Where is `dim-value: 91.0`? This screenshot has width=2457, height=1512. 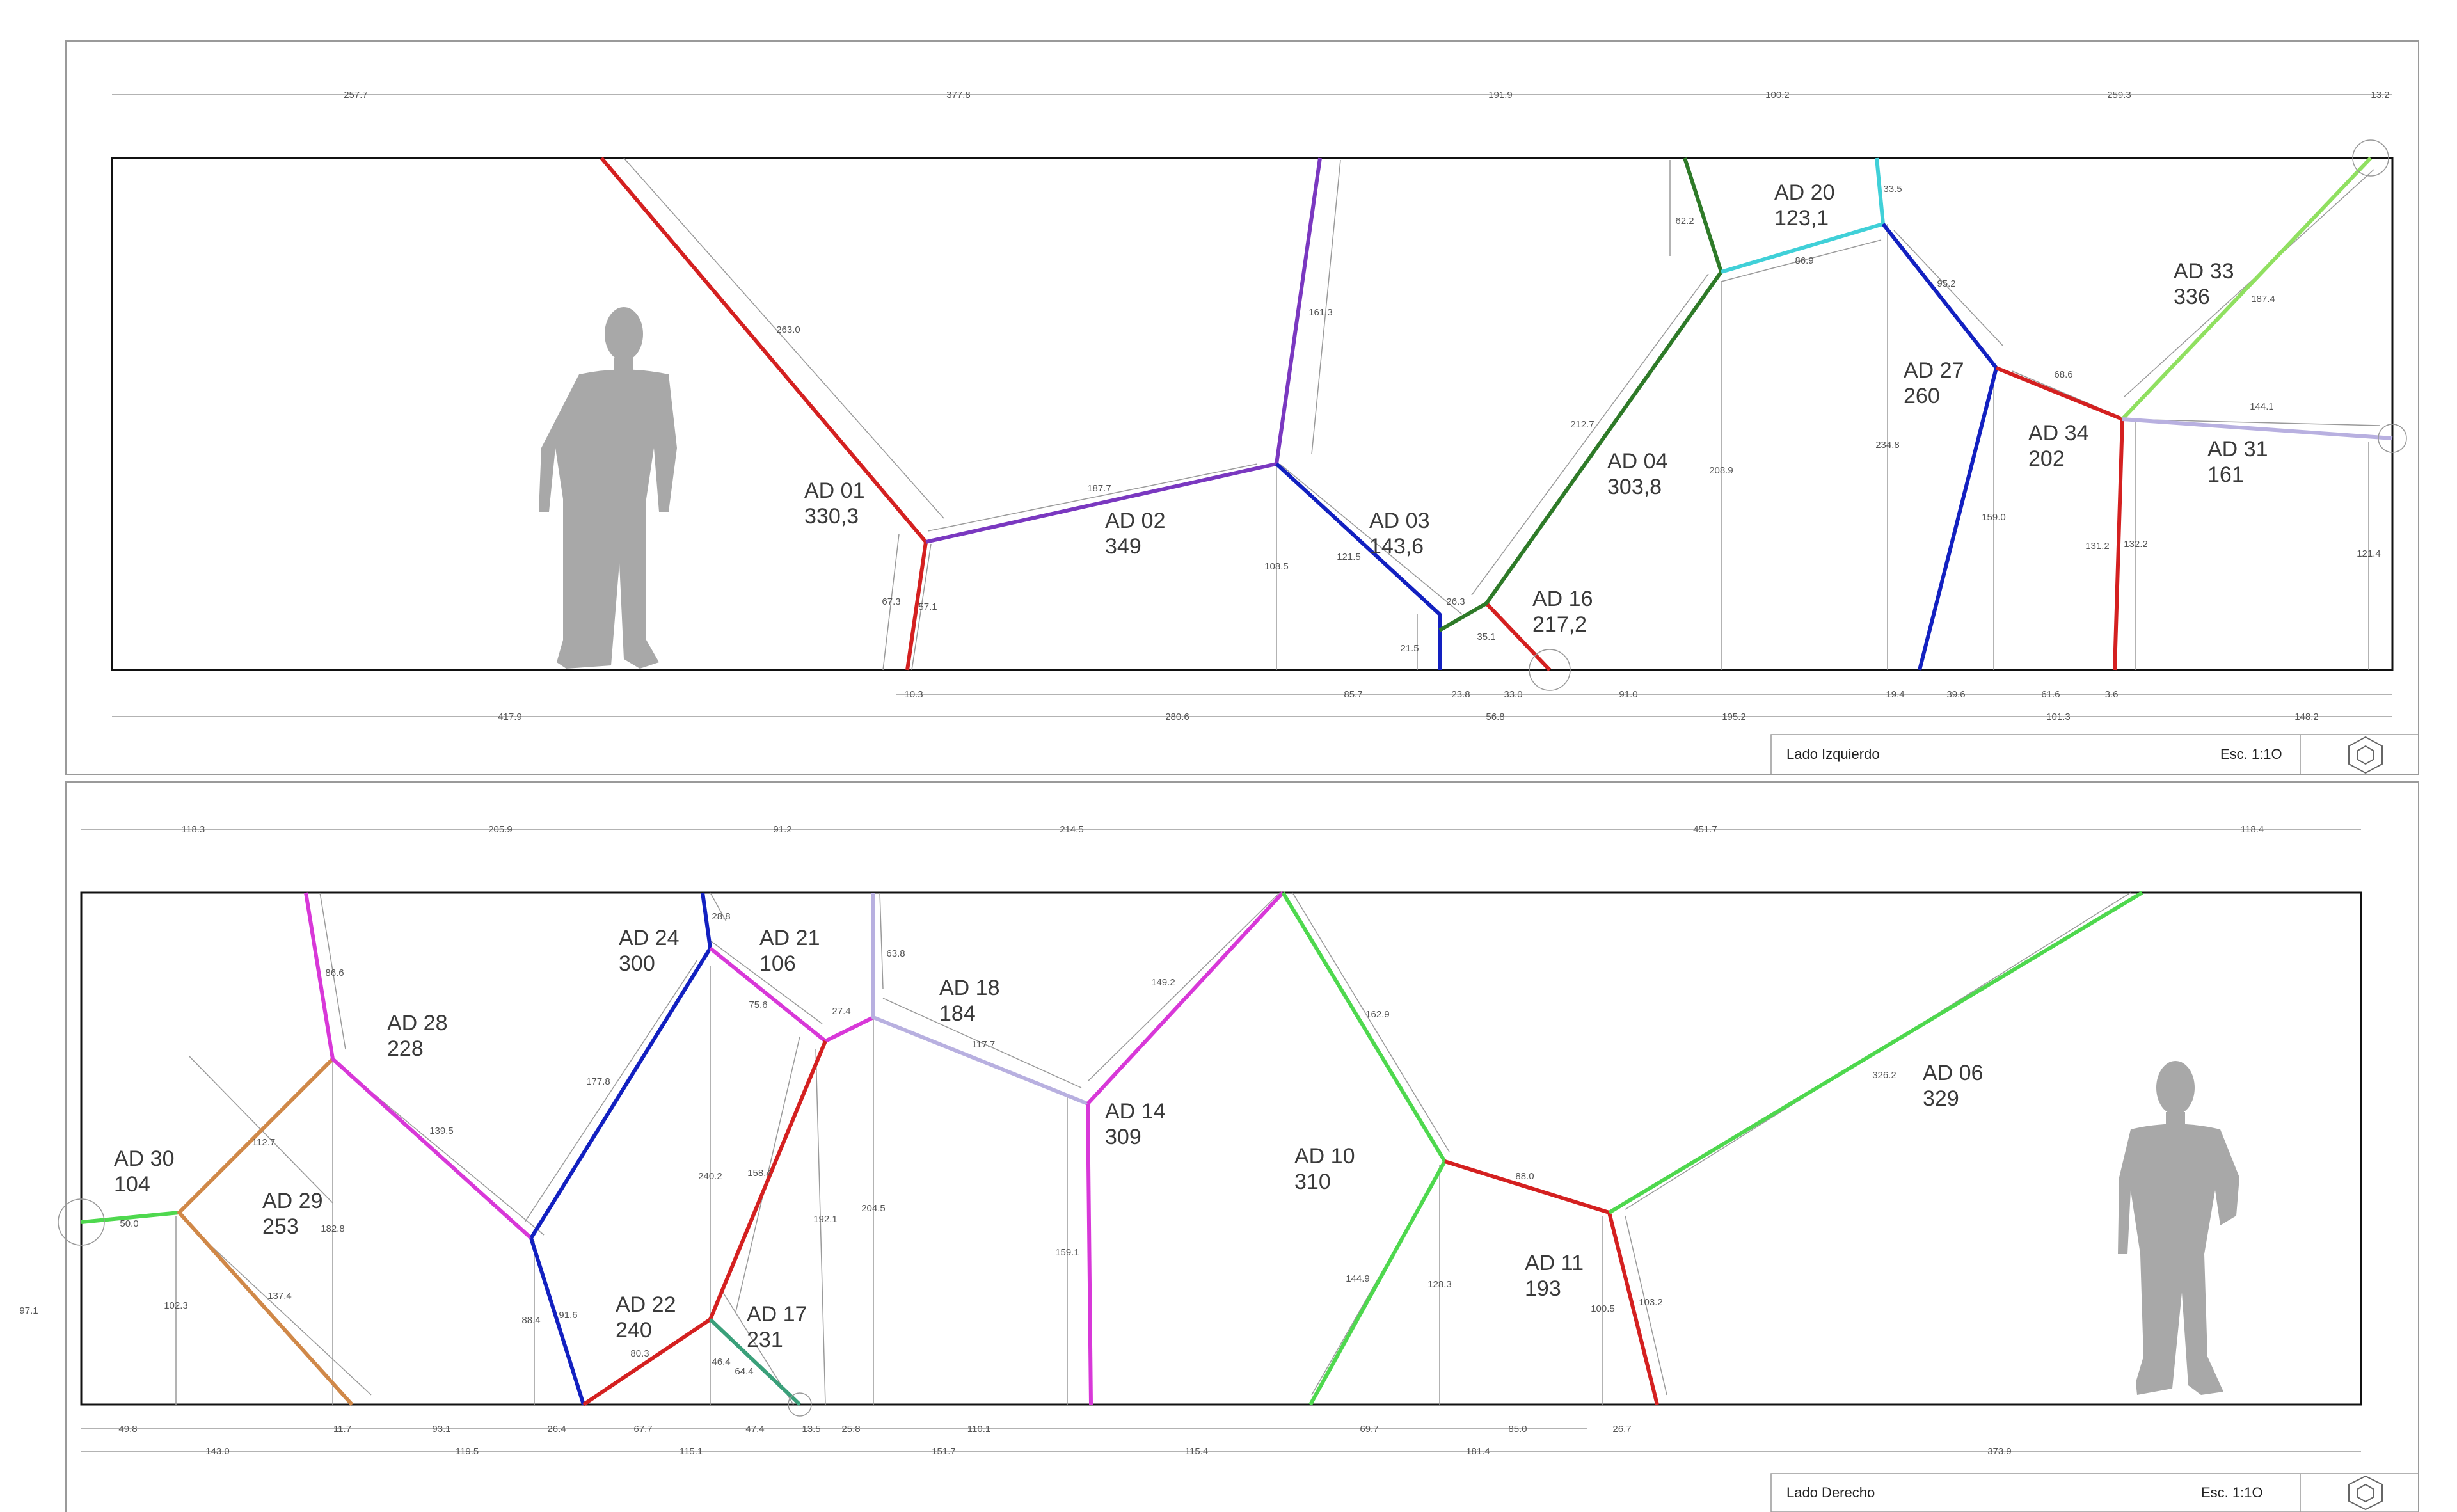 dim-value: 91.0 is located at coordinates (1628, 694).